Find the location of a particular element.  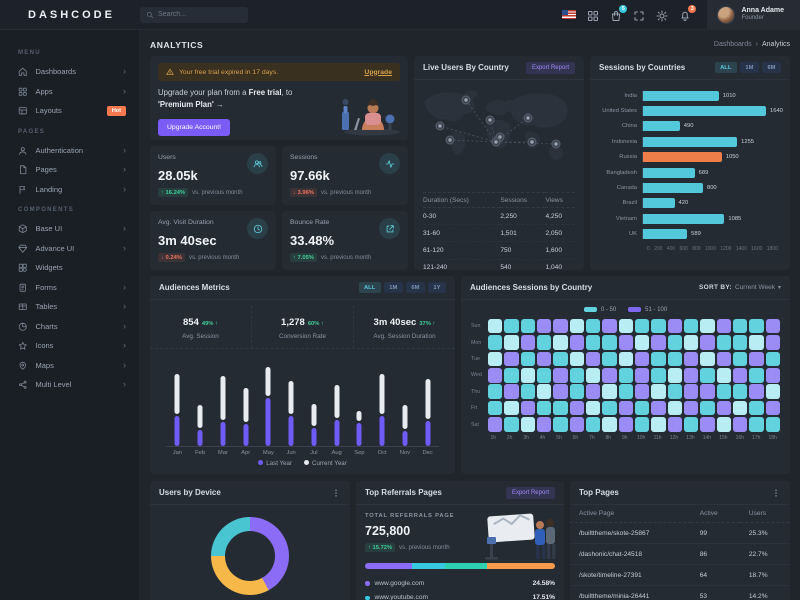

search-box is located at coordinates (194, 14).